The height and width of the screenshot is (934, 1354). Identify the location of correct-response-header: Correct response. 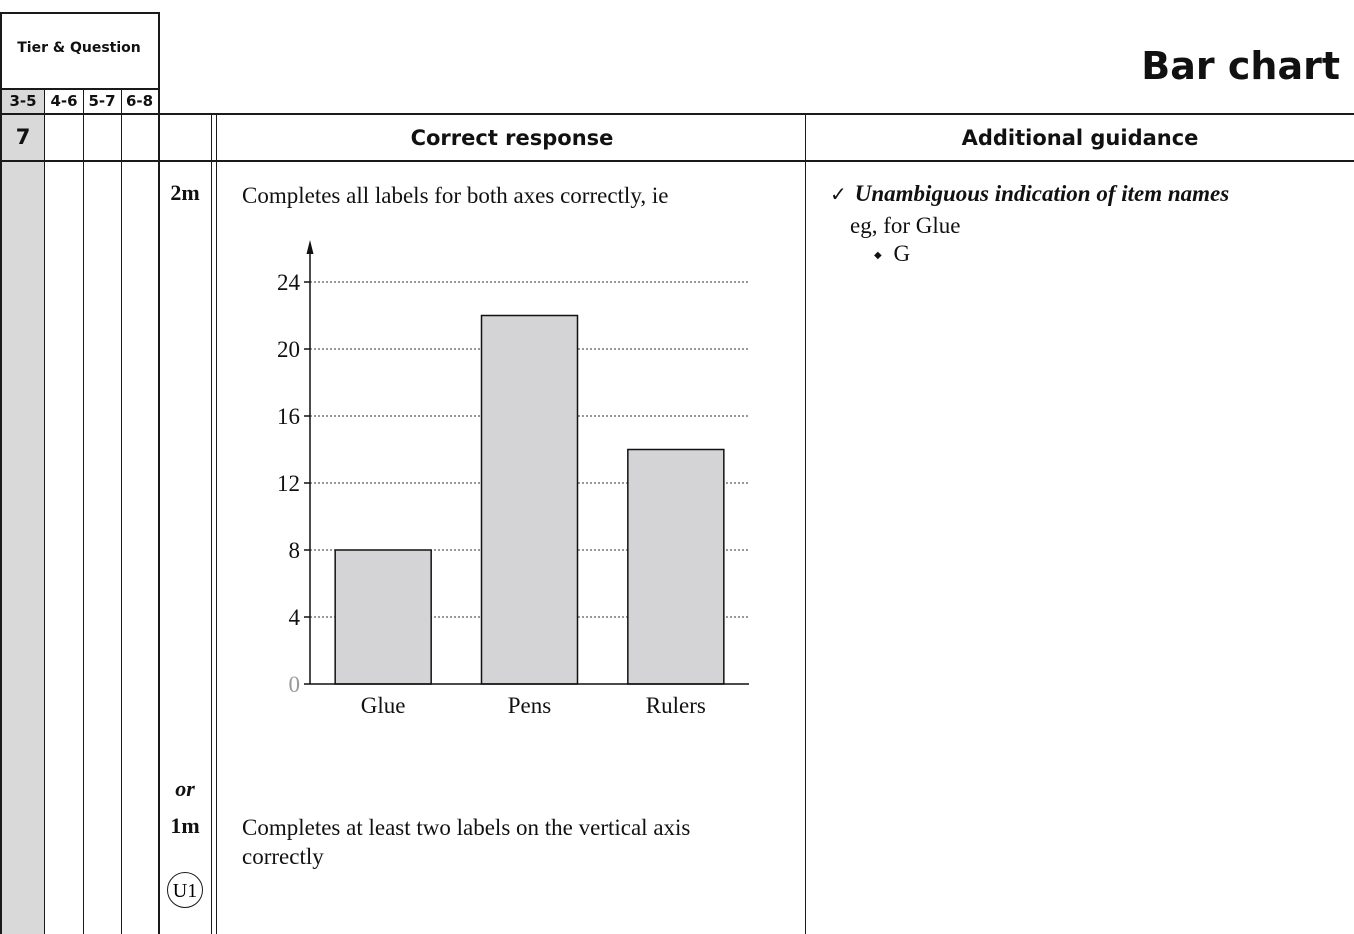
(512, 138).